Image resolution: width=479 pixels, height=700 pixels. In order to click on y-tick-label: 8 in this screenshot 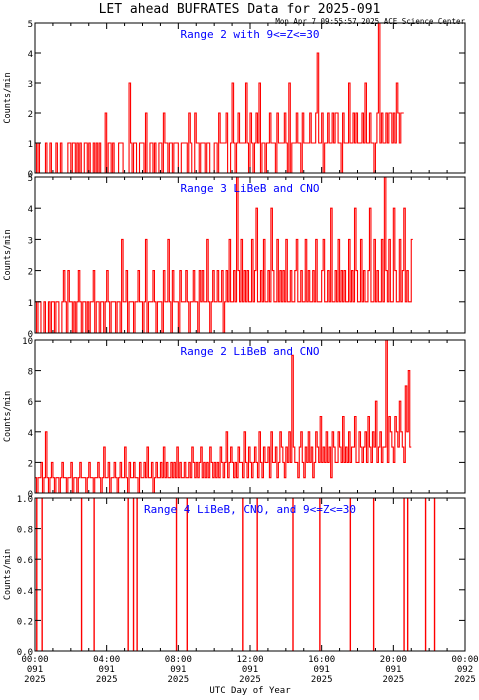, I will do `click(30, 373)`.